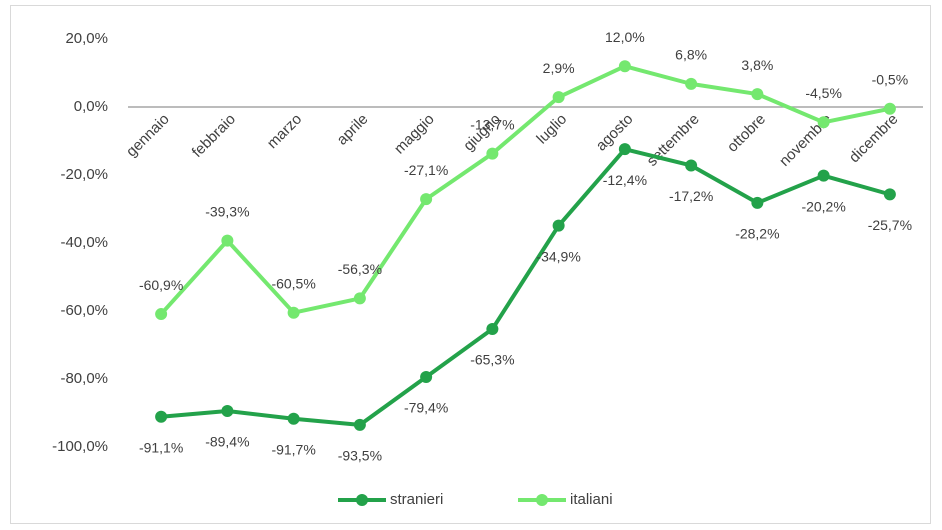  Describe the element at coordinates (625, 37) in the screenshot. I see `data-label: 12,0%` at that location.